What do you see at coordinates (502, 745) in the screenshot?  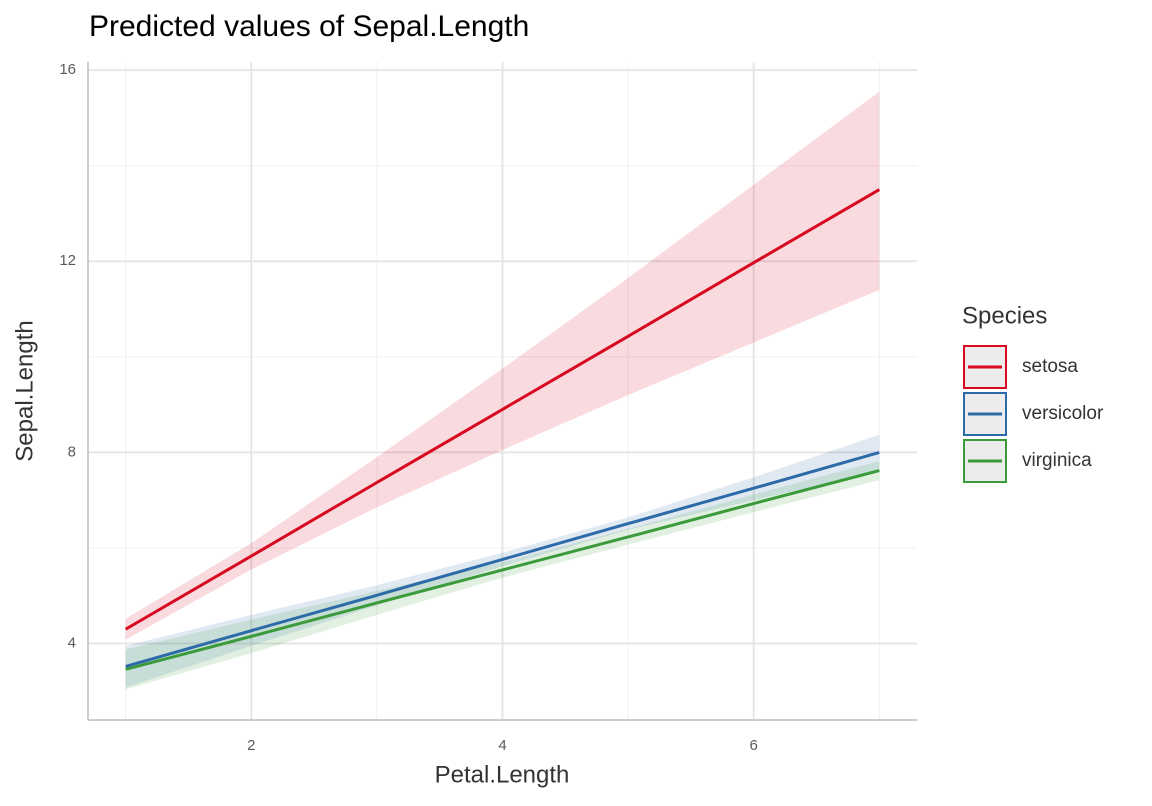 I see `x-tick-label: 4` at bounding box center [502, 745].